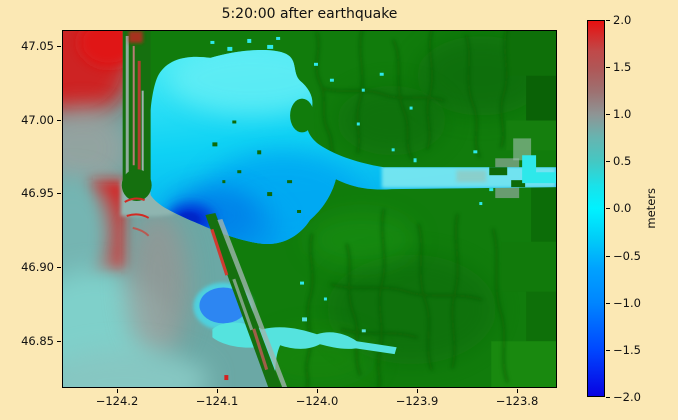 This screenshot has width=678, height=420. What do you see at coordinates (417, 401) in the screenshot?
I see `x-tick-label: −123.9` at bounding box center [417, 401].